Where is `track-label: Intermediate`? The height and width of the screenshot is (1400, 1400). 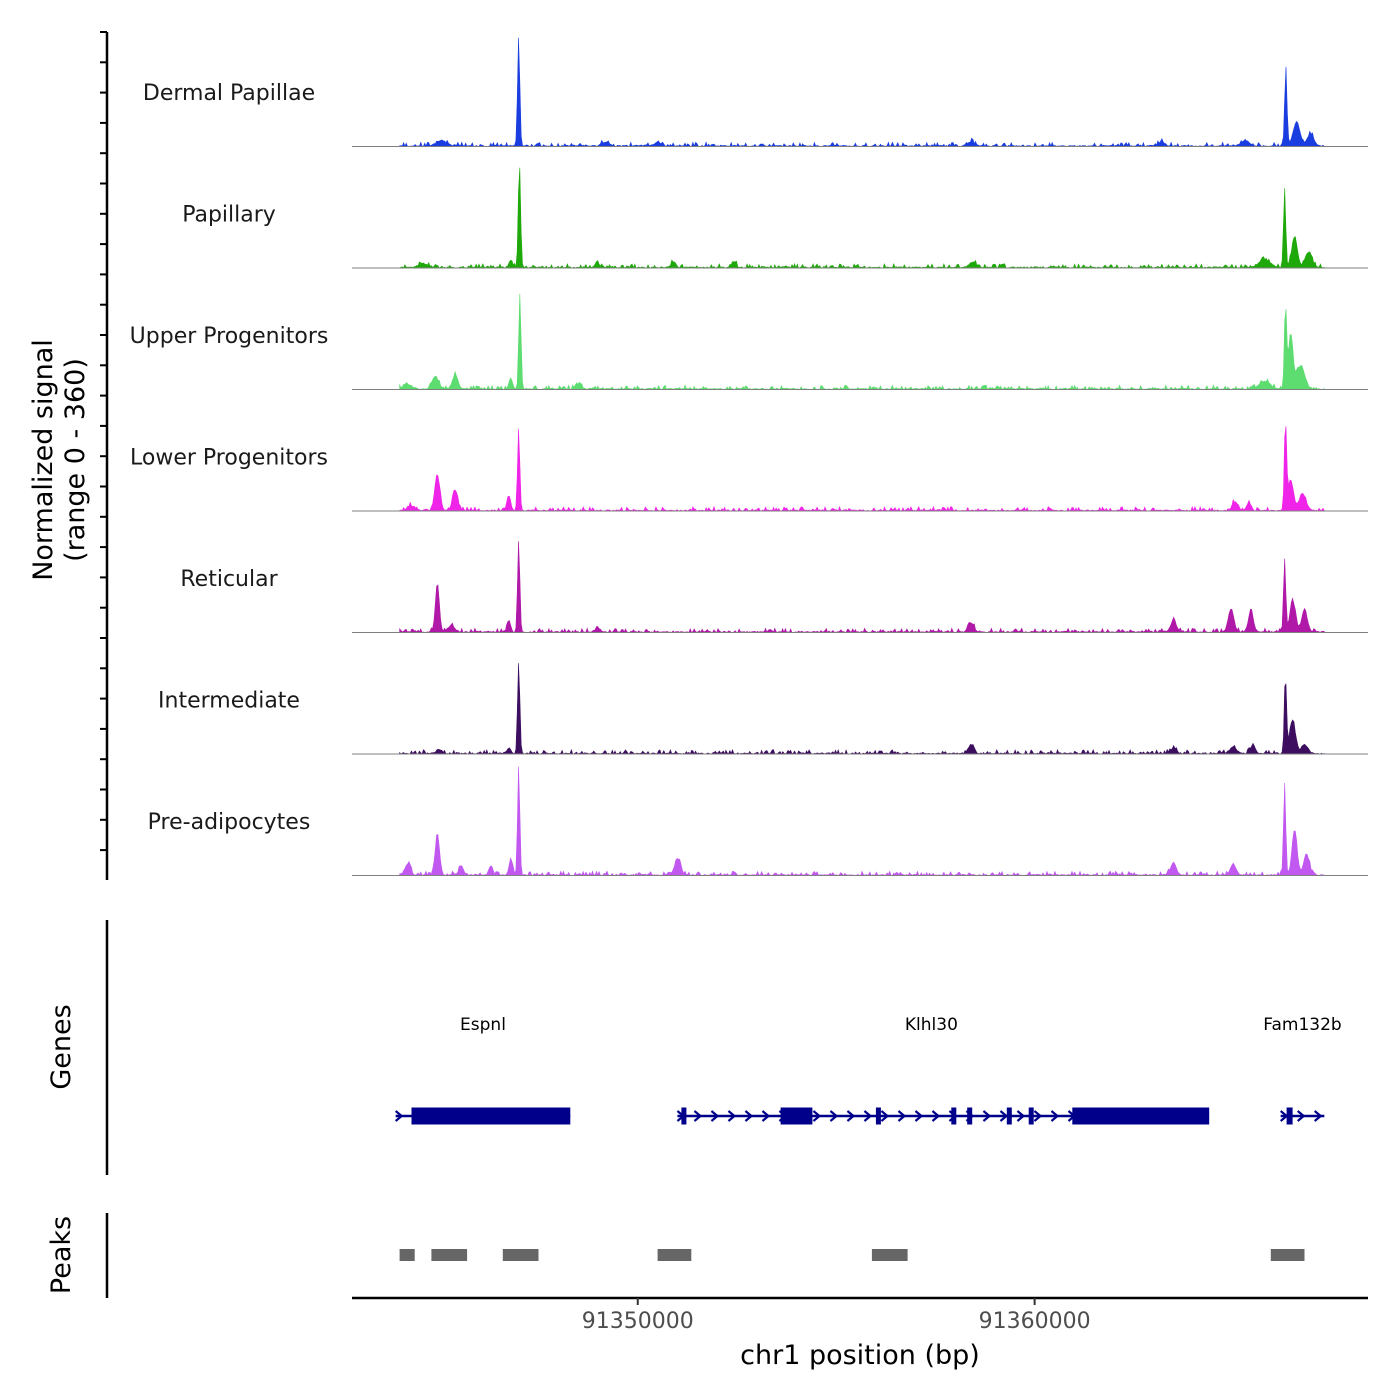
track-label: Intermediate is located at coordinates (229, 701).